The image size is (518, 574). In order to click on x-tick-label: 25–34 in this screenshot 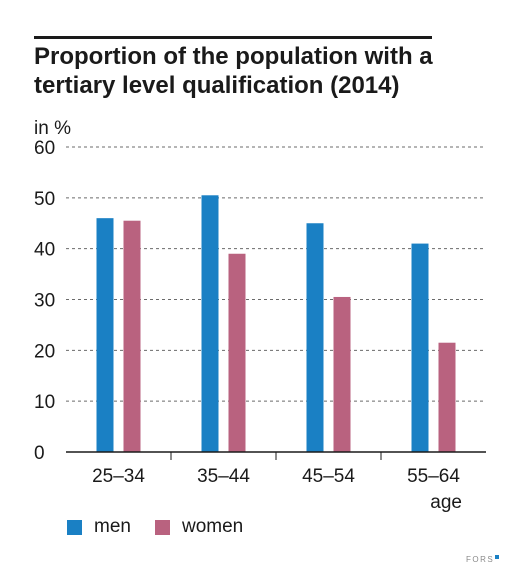, I will do `click(118, 476)`.